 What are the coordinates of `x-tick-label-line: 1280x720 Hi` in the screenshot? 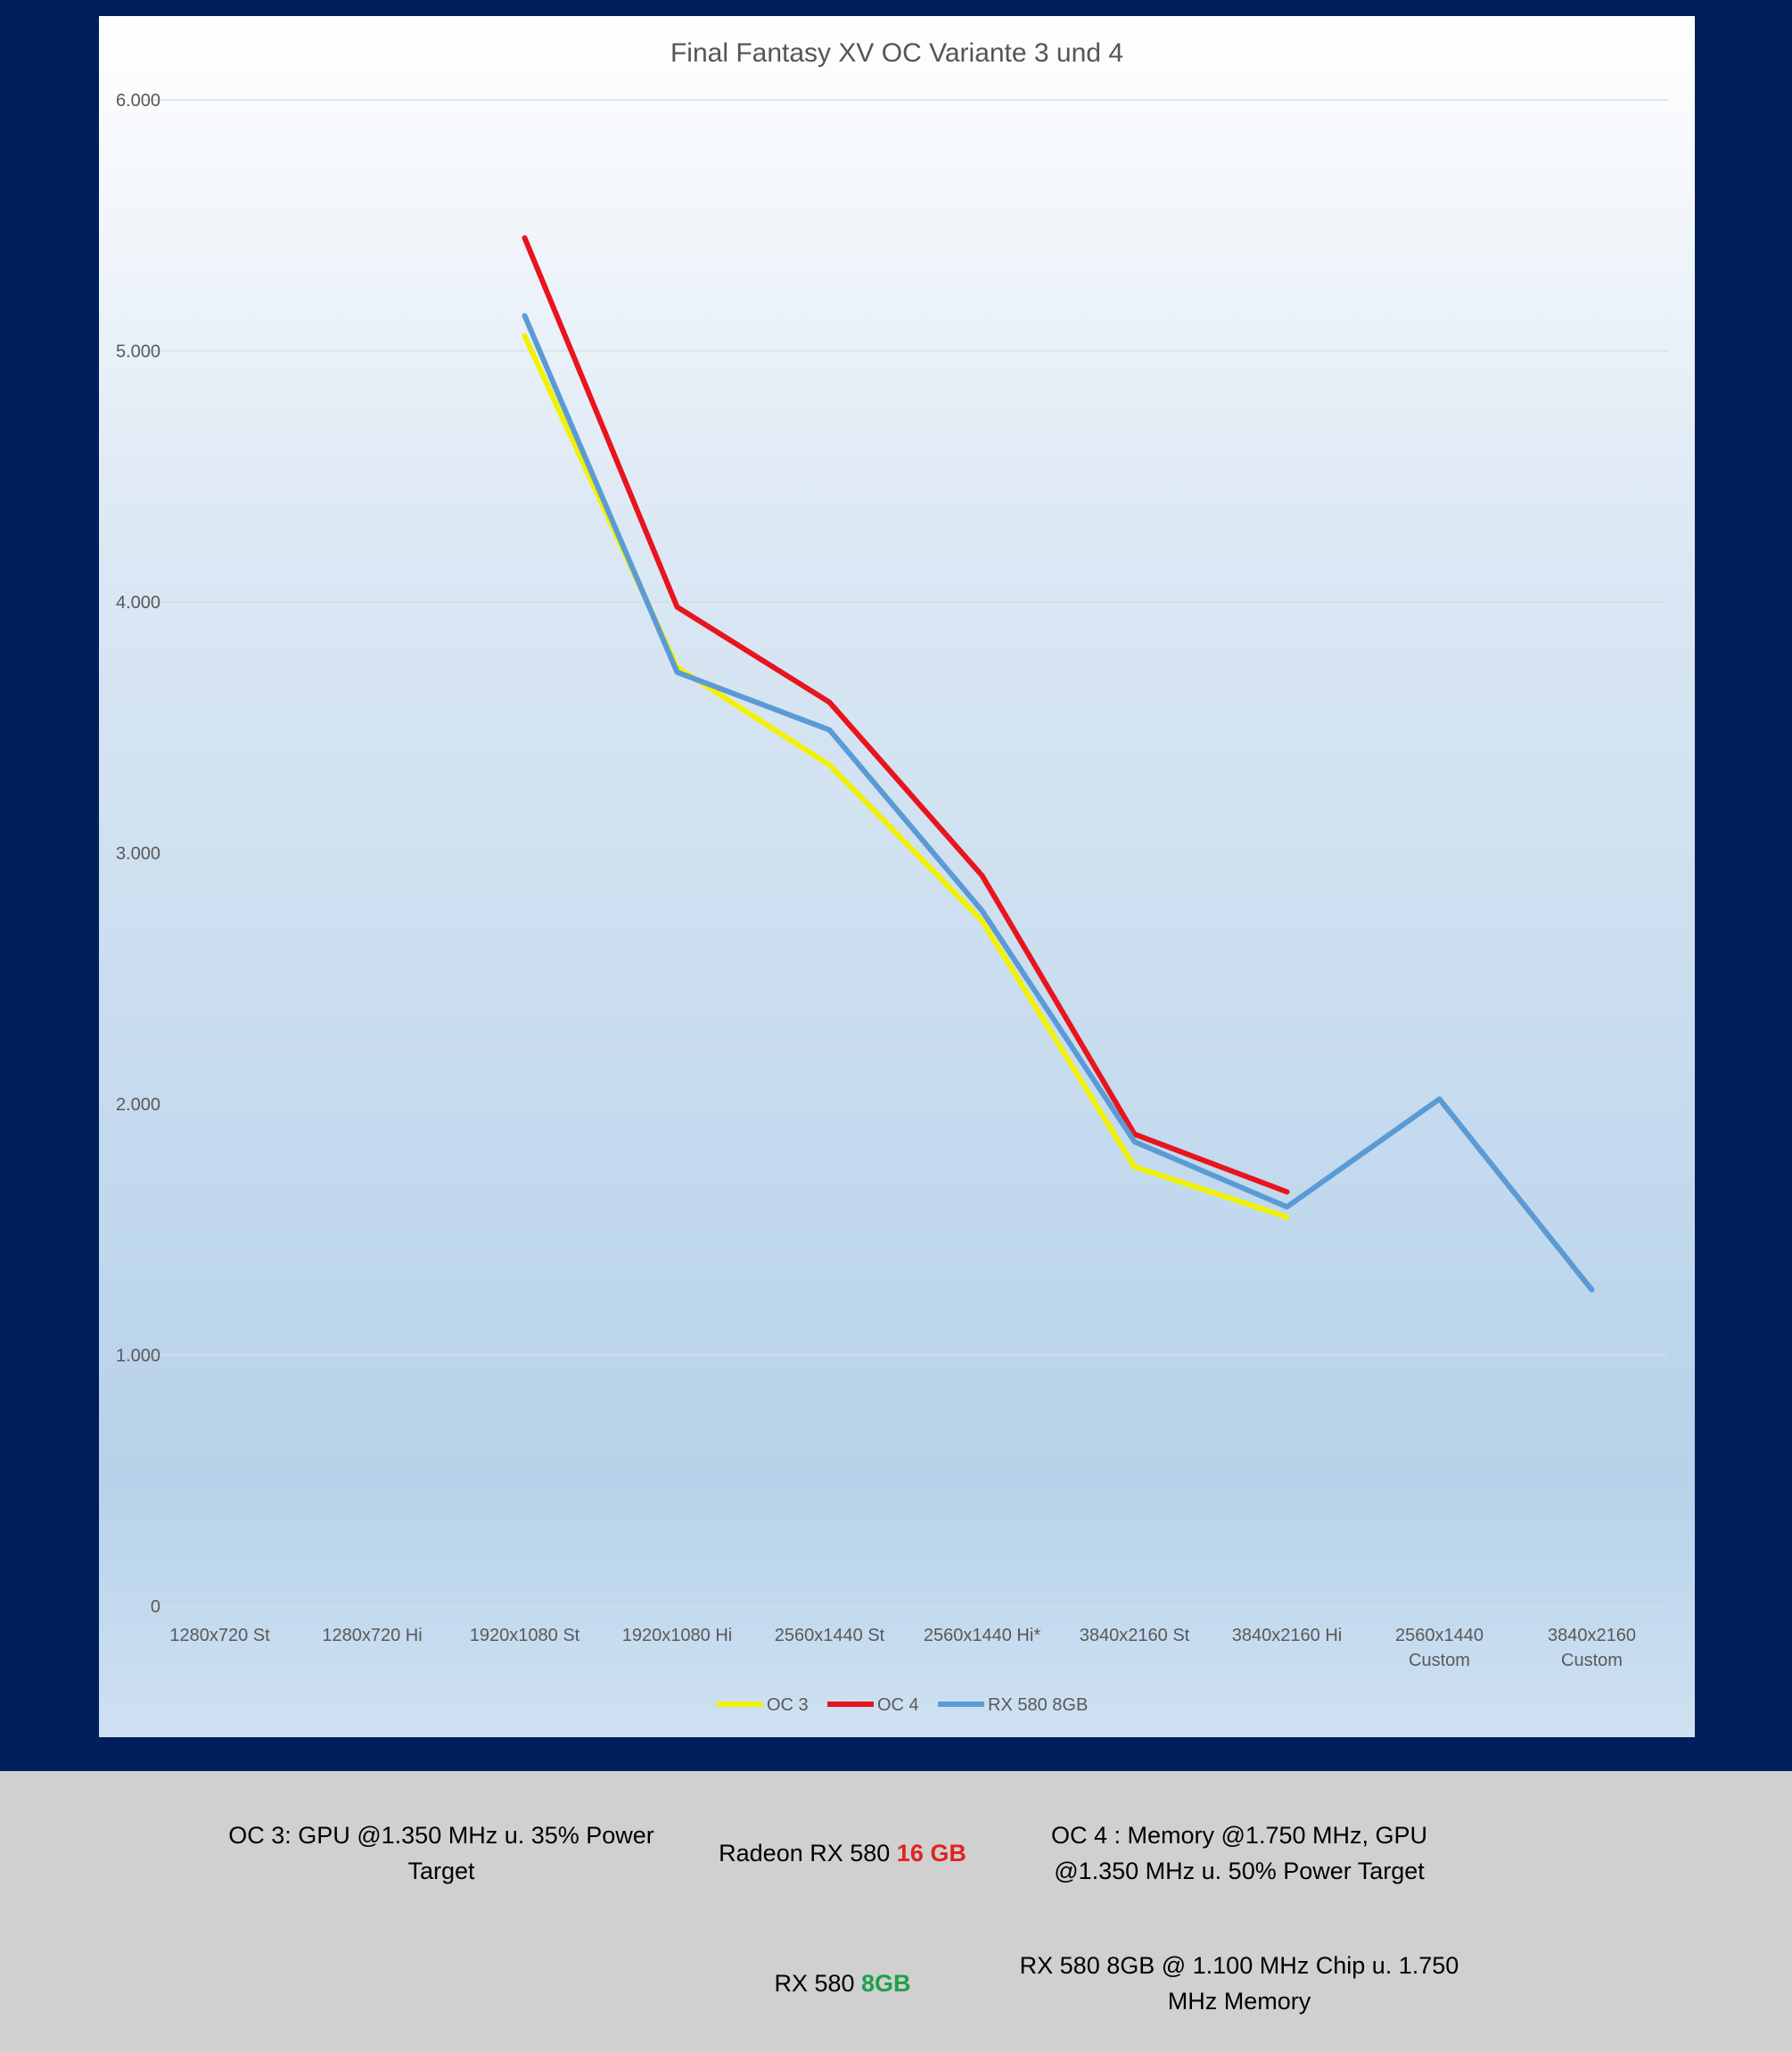 It's located at (372, 1635).